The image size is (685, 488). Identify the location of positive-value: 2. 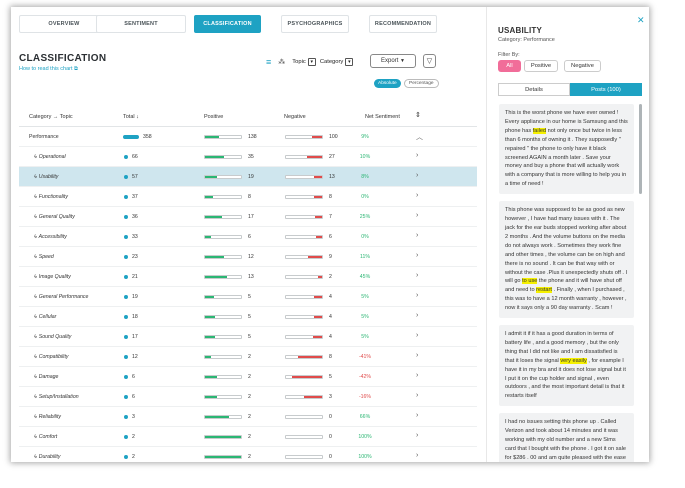
(249, 357).